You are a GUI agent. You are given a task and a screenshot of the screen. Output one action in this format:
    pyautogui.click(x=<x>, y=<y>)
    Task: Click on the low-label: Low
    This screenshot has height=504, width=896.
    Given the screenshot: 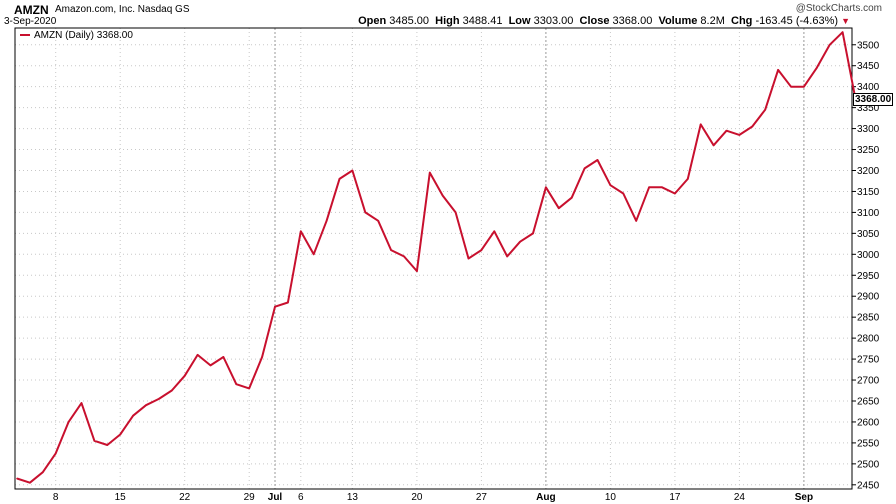 What is the action you would take?
    pyautogui.click(x=519, y=21)
    